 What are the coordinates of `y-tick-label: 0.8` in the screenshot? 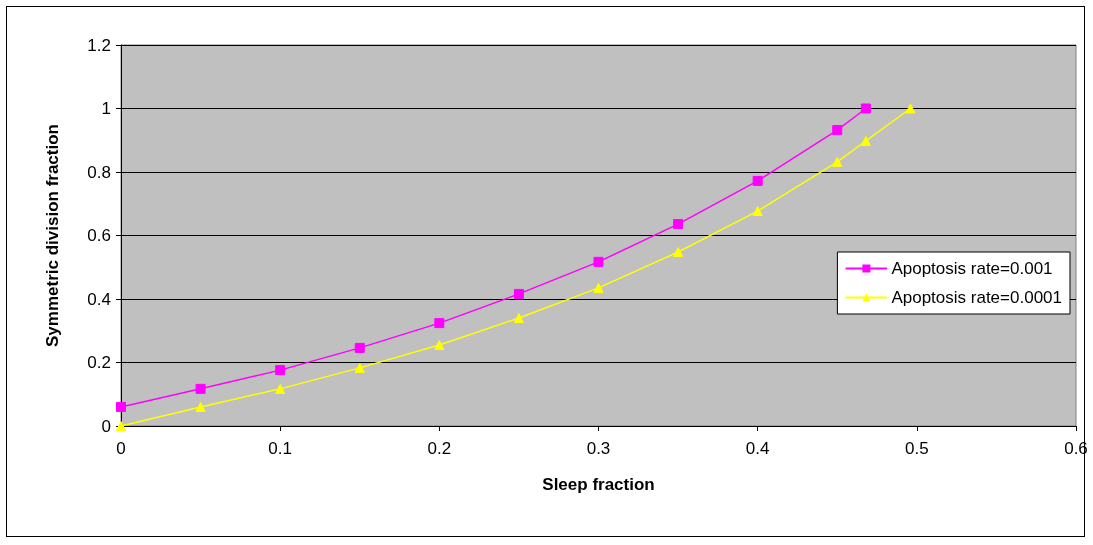 It's located at (99, 172).